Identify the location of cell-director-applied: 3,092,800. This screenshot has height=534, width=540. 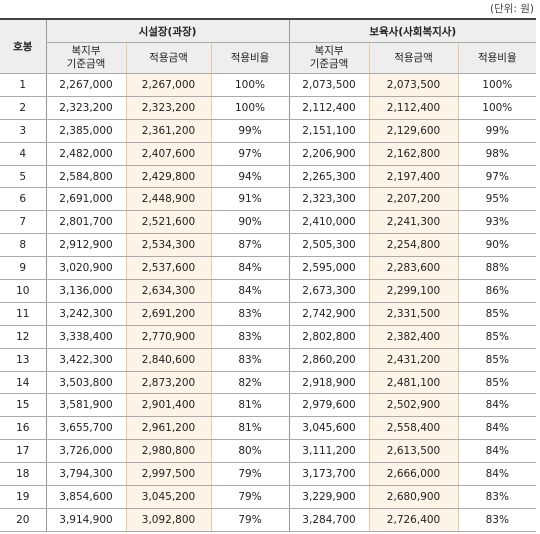
(168, 519).